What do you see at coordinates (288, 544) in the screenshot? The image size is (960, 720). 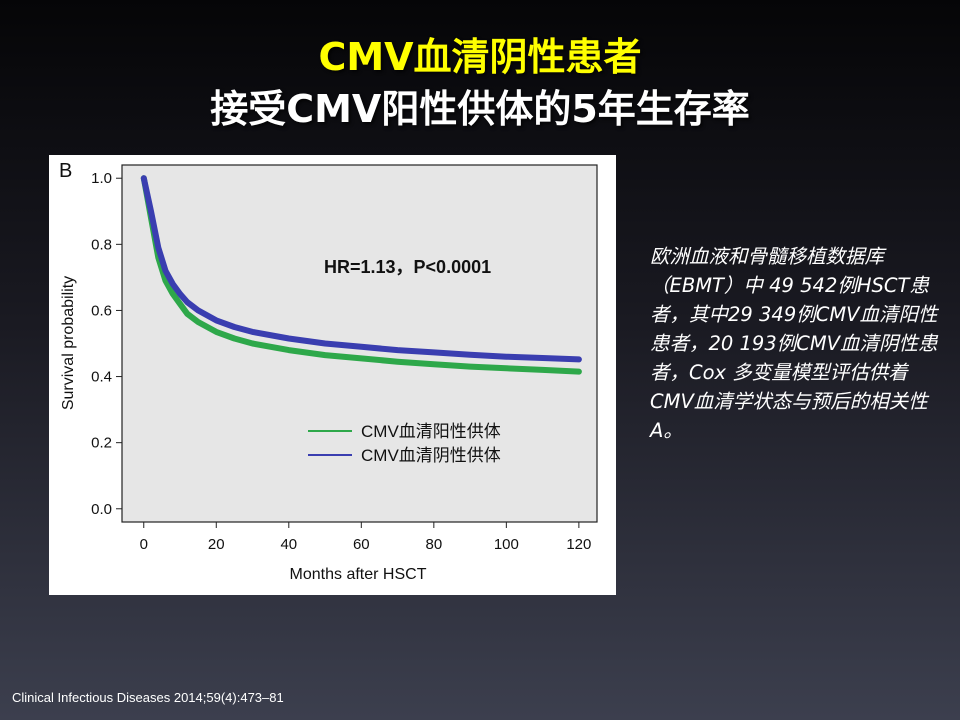 I see `x-tick-label: 40` at bounding box center [288, 544].